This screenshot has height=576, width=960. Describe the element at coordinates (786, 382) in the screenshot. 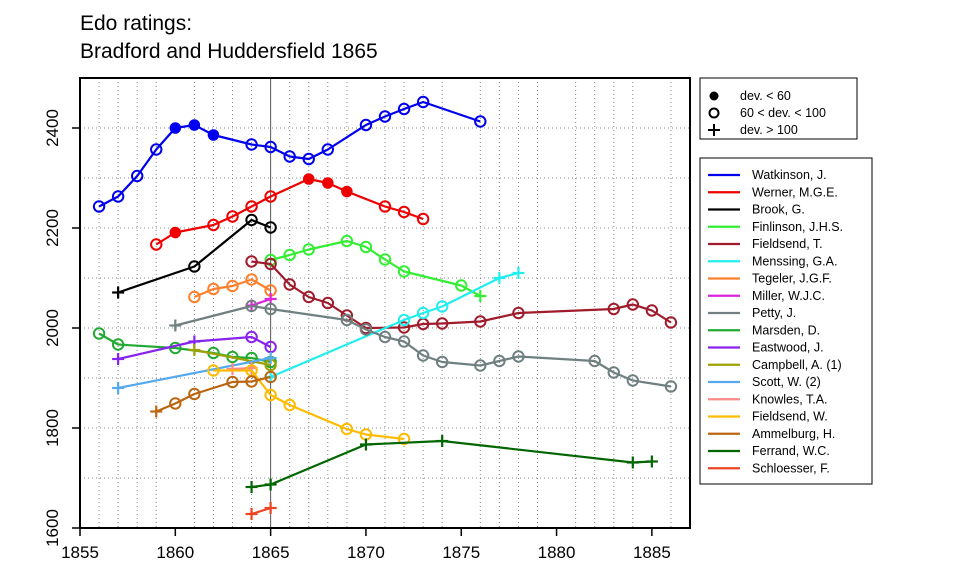

I see `legend-label: Scott, W. (2)` at that location.